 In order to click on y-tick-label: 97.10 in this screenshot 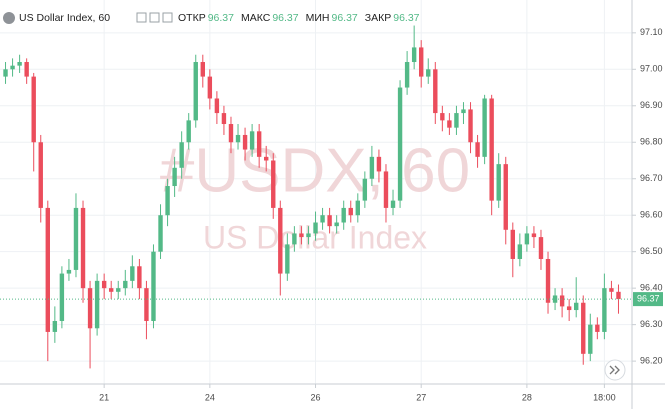, I will do `click(651, 32)`.